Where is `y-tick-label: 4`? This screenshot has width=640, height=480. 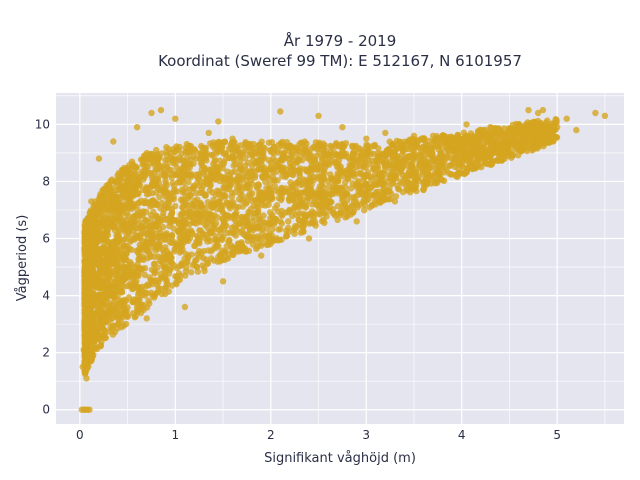
y-tick-label: 4 is located at coordinates (46, 296).